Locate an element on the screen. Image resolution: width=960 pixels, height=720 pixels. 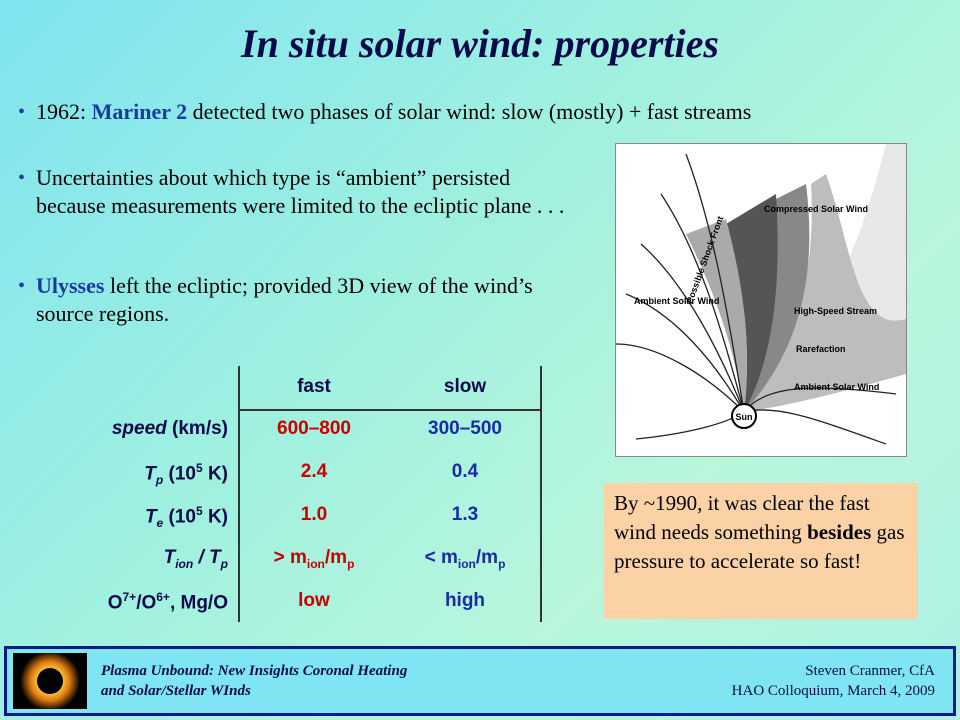
label-rarefaction: Rarefaction is located at coordinates (821, 349).